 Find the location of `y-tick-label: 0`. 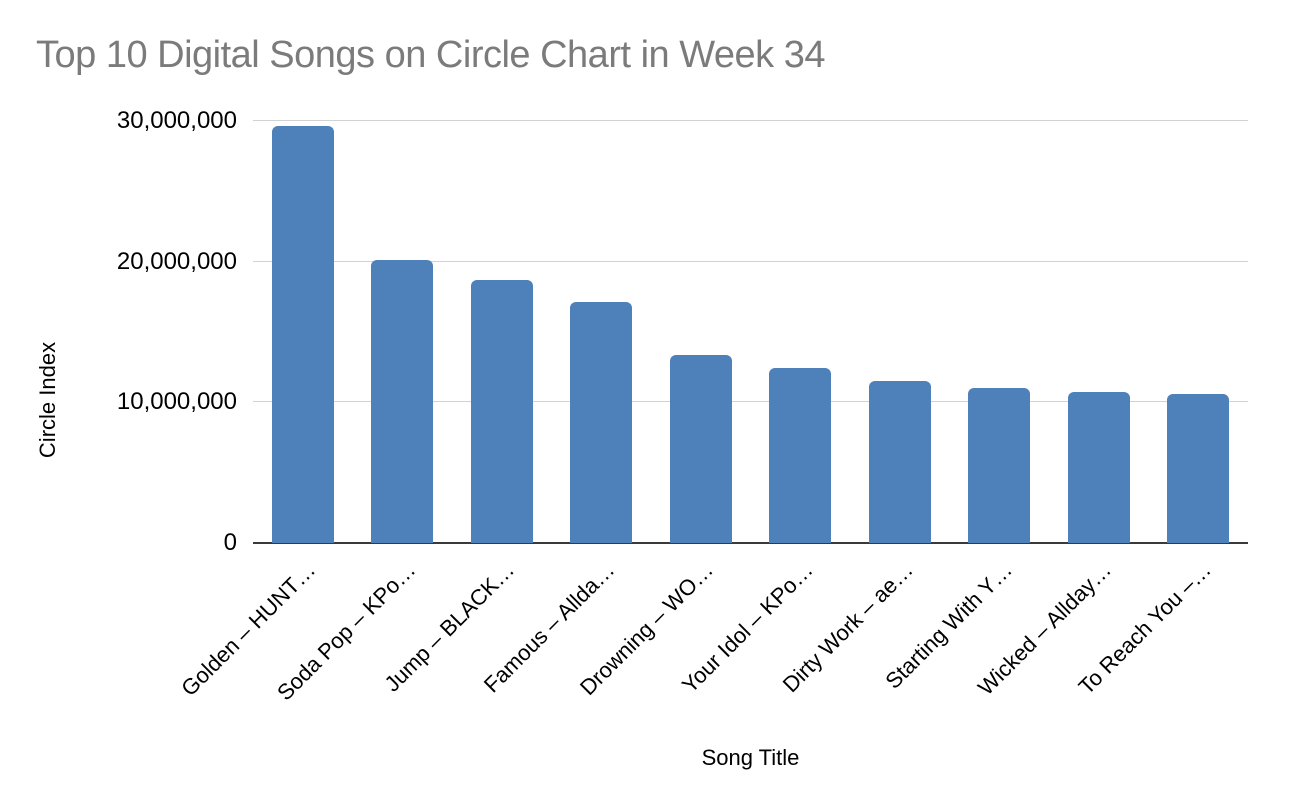

y-tick-label: 0 is located at coordinates (230, 542).